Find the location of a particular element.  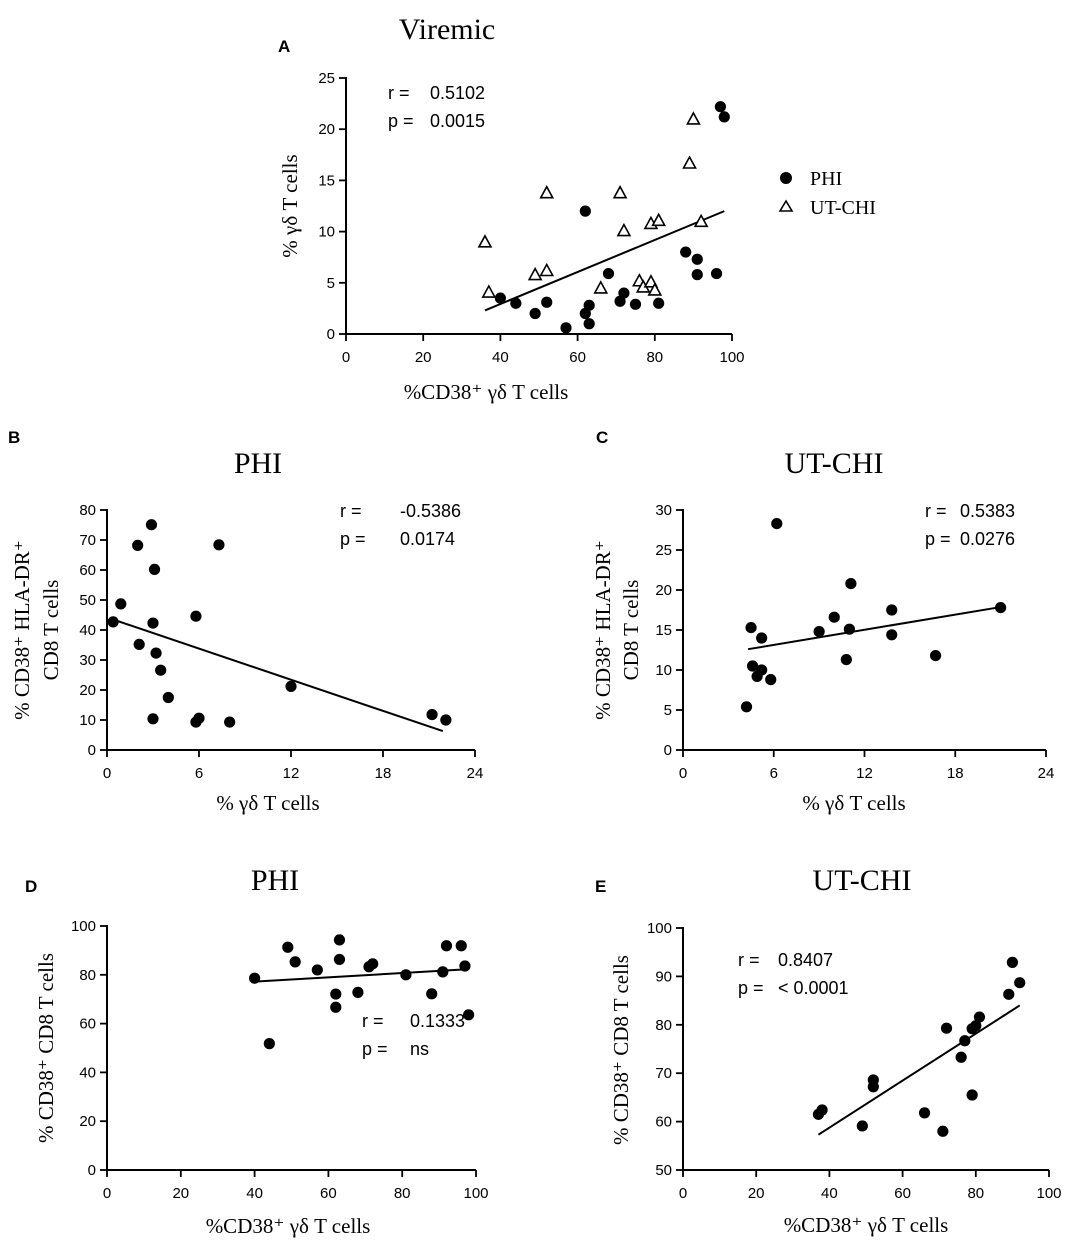

panel-e-xtick-label-2: 40 is located at coordinates (829, 1193).